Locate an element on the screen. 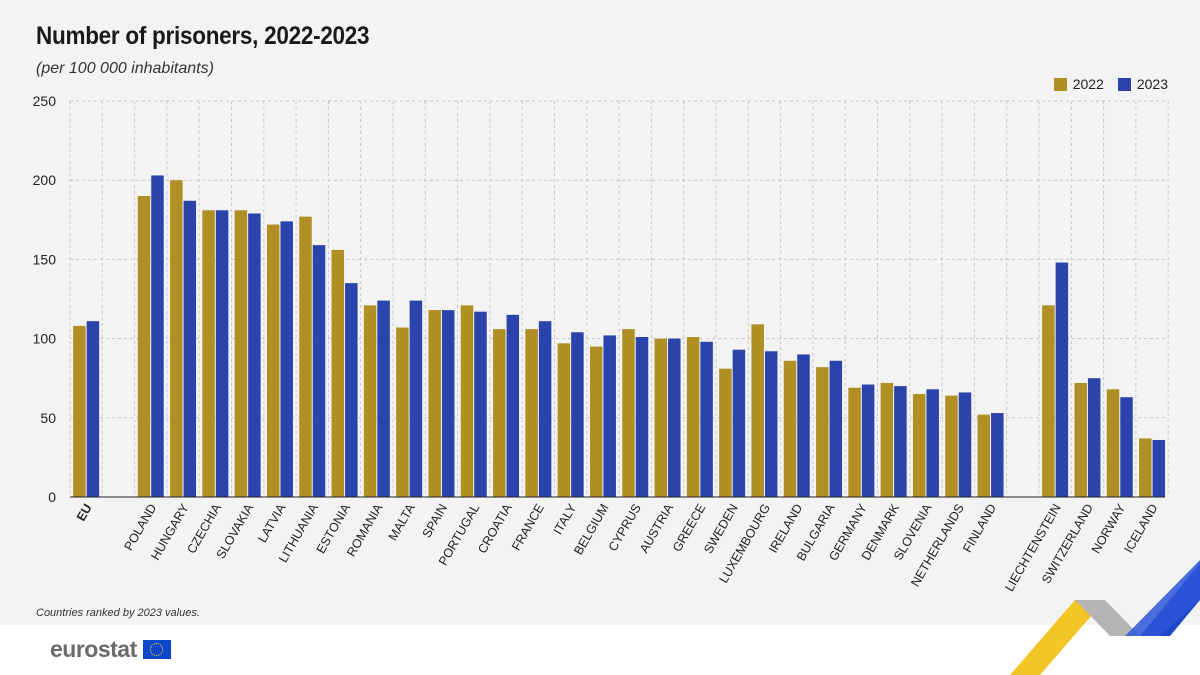 The image size is (1200, 675). y-tick-label: 100 is located at coordinates (45, 339).